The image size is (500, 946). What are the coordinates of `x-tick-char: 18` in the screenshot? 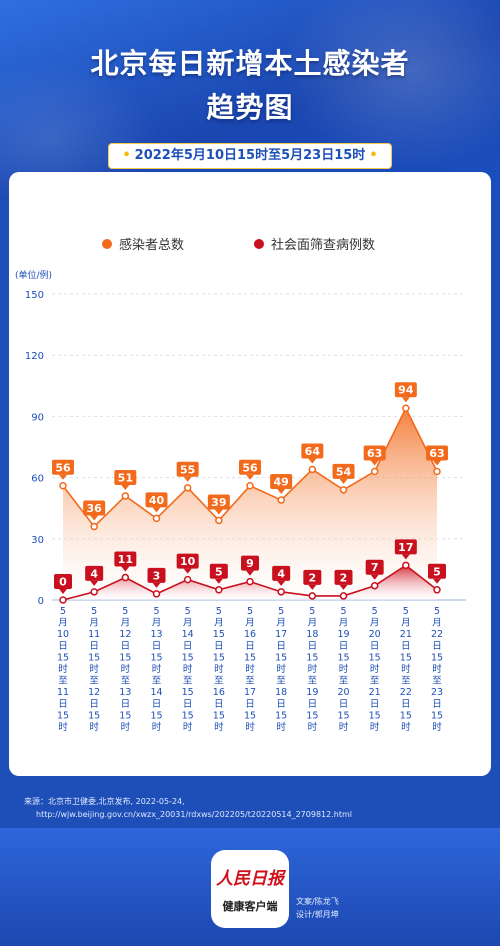 It's located at (281, 692).